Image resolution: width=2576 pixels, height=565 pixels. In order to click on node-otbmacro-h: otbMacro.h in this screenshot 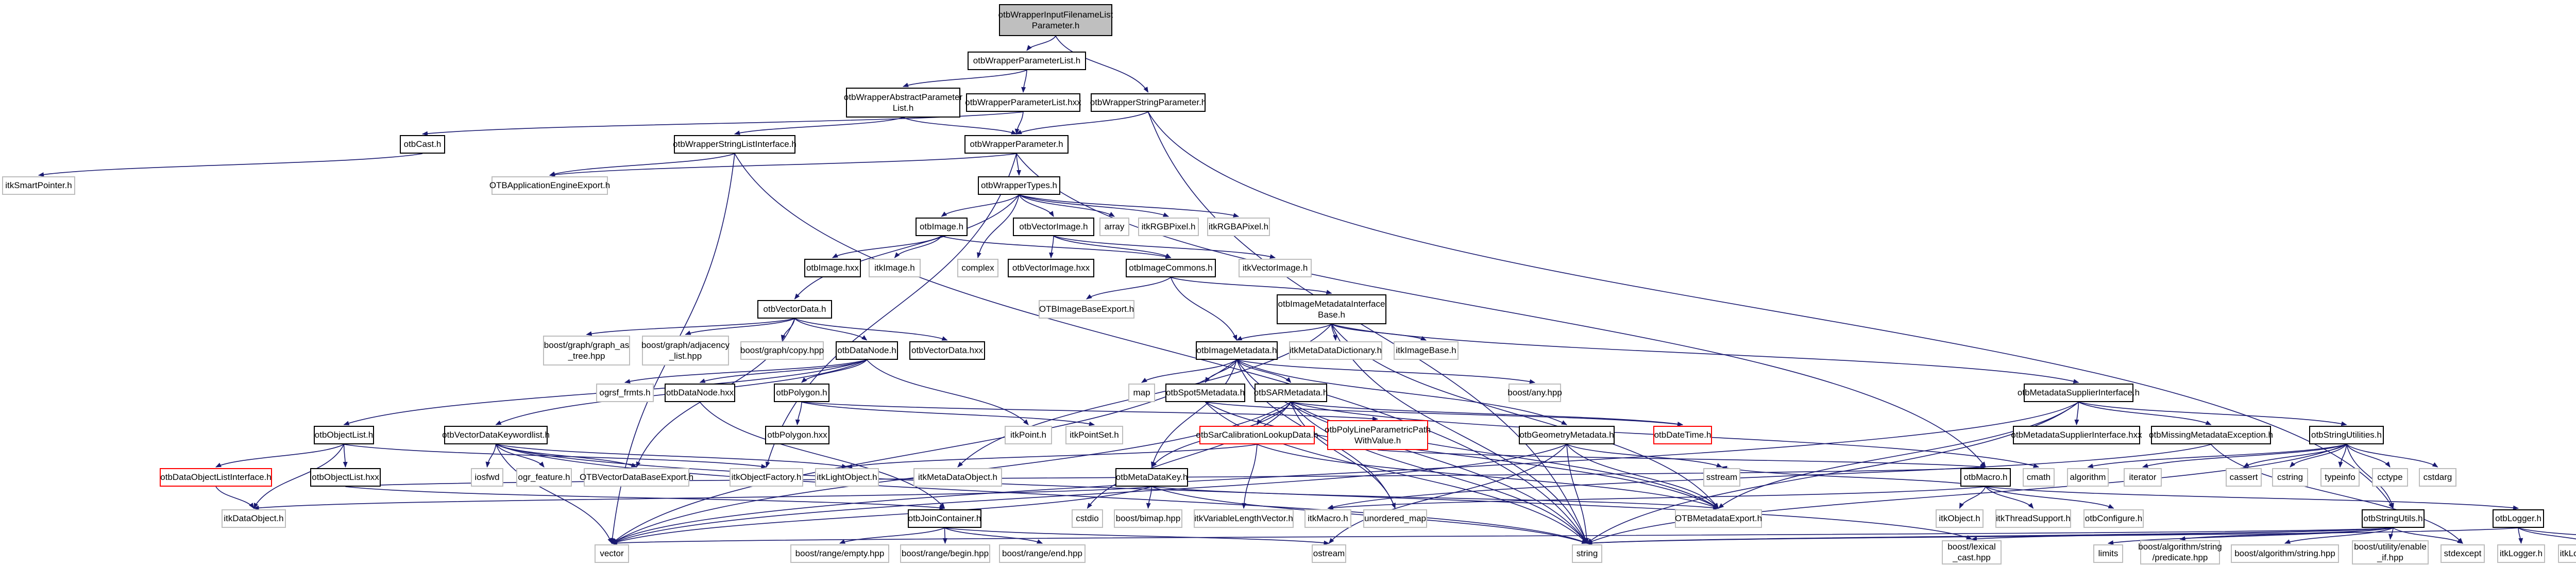, I will do `click(1985, 478)`.